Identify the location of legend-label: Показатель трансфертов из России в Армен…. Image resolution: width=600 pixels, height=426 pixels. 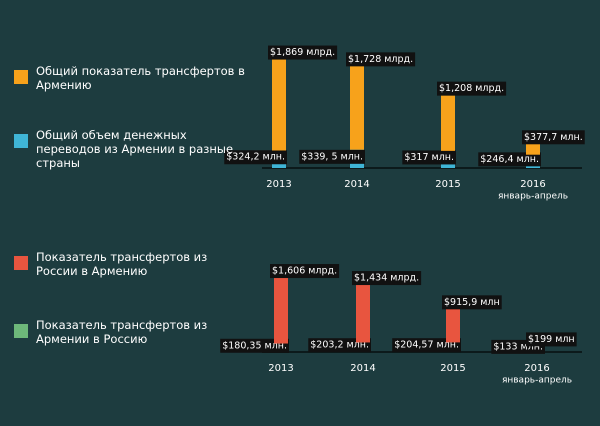
(122, 264).